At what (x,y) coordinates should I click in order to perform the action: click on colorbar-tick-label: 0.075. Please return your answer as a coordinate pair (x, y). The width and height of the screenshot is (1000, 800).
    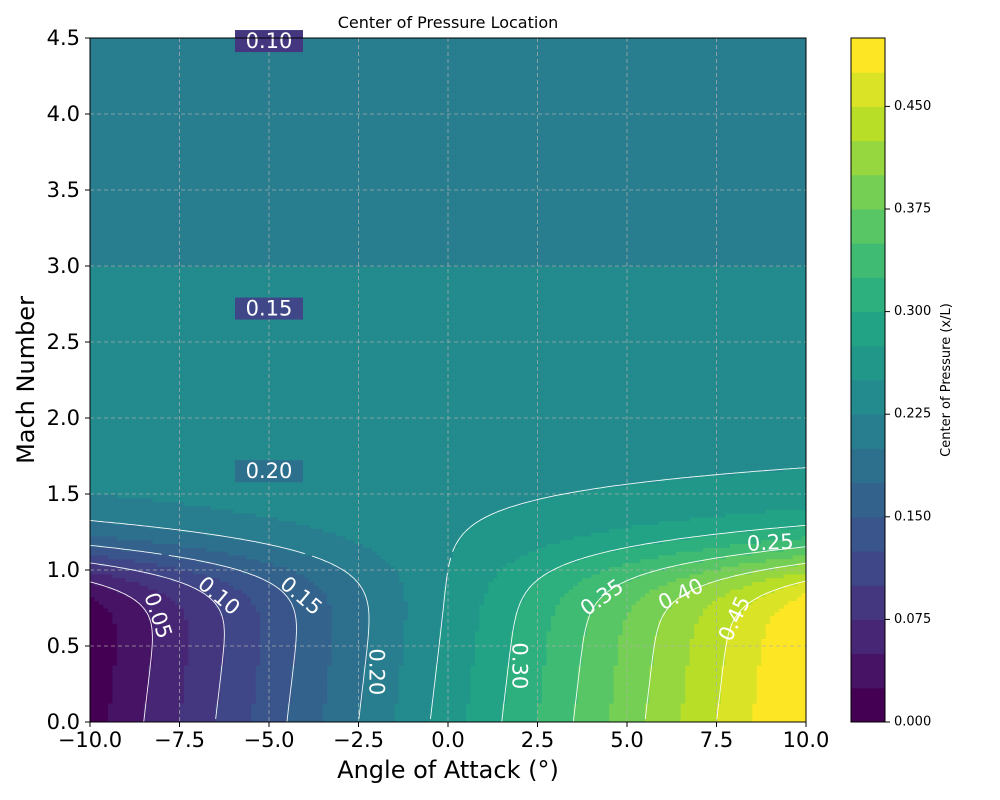
    Looking at the image, I should click on (912, 619).